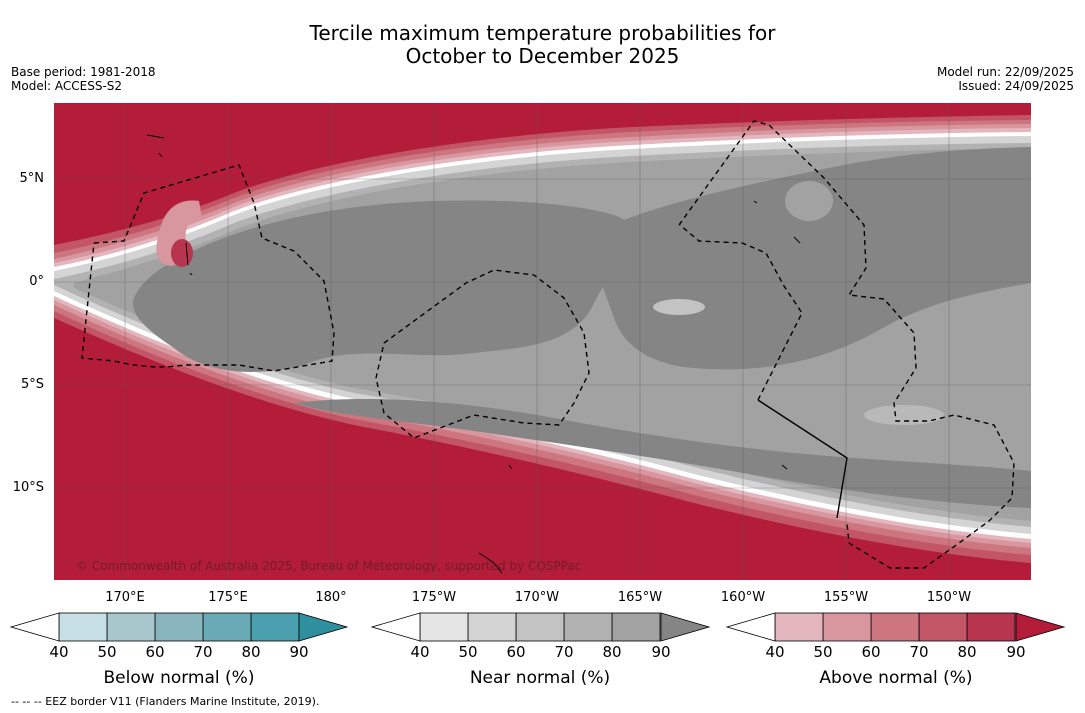 This screenshot has width=1085, height=713. I want to click on cb-above-tick-70: 70, so click(919, 652).